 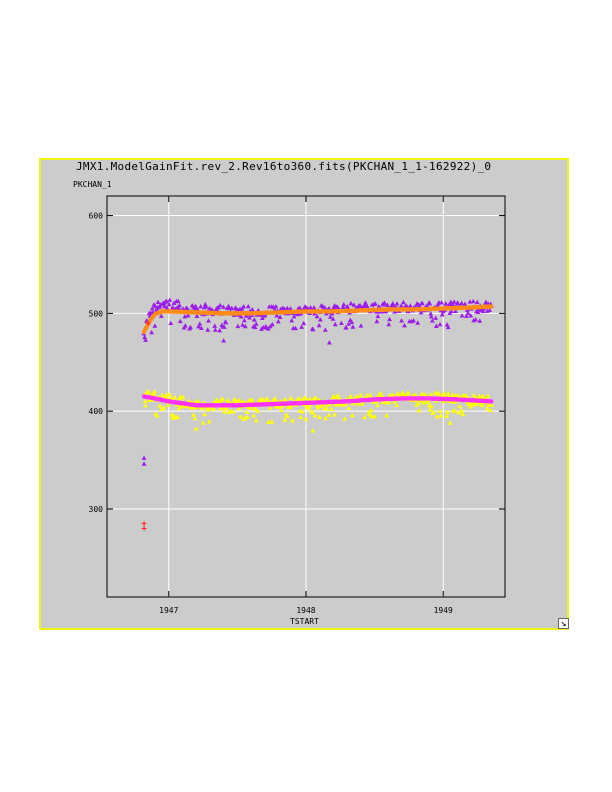 I want to click on resize-icon: ↘, so click(x=563, y=623).